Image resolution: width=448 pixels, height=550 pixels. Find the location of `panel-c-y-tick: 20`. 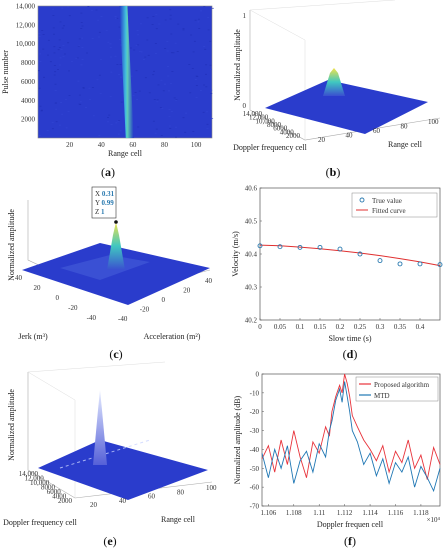

panel-c-y-tick: 20 is located at coordinates (38, 288).